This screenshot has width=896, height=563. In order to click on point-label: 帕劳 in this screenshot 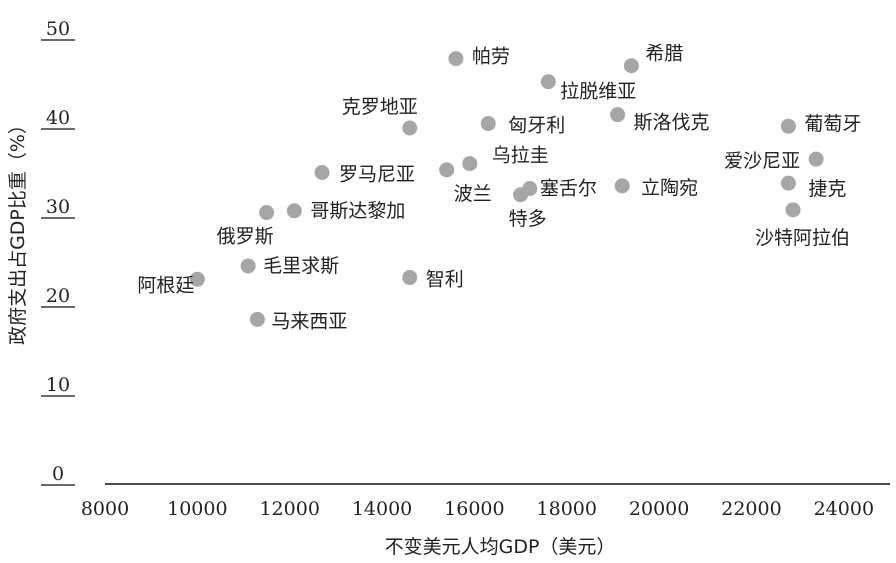, I will do `click(491, 57)`.